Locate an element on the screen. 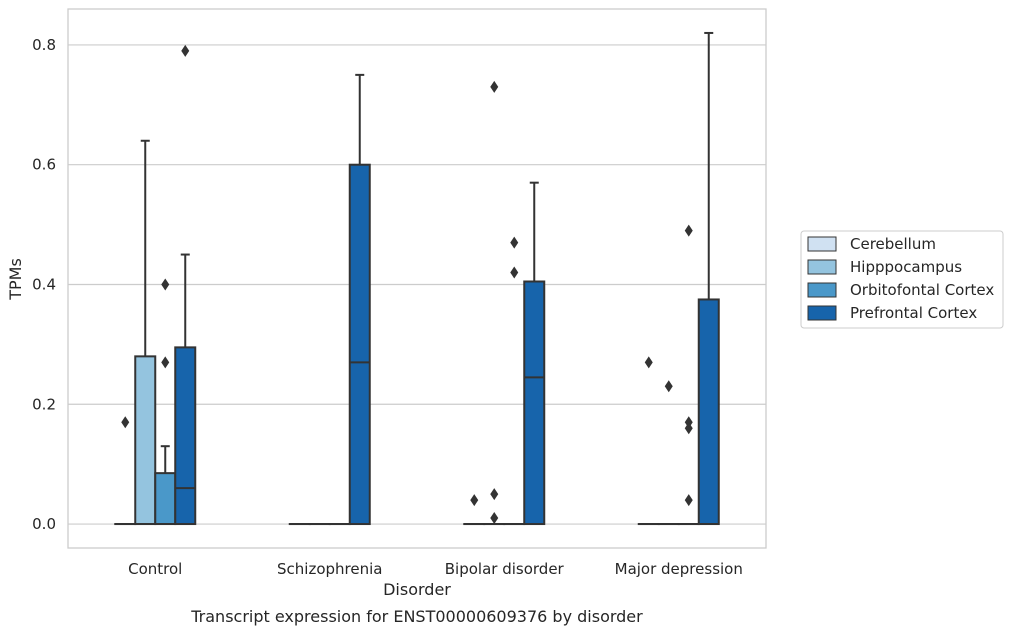  legend-label: Prefrontal Cortex is located at coordinates (913, 313).